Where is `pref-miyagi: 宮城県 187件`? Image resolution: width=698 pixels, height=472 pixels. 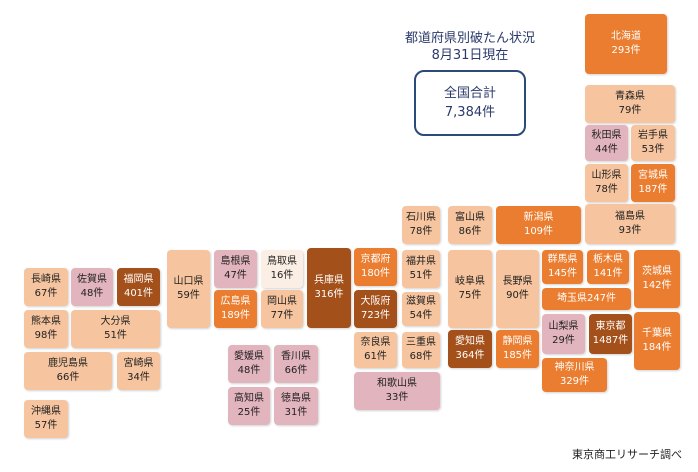
pref-miyagi: 宮城県 187件 is located at coordinates (653, 183).